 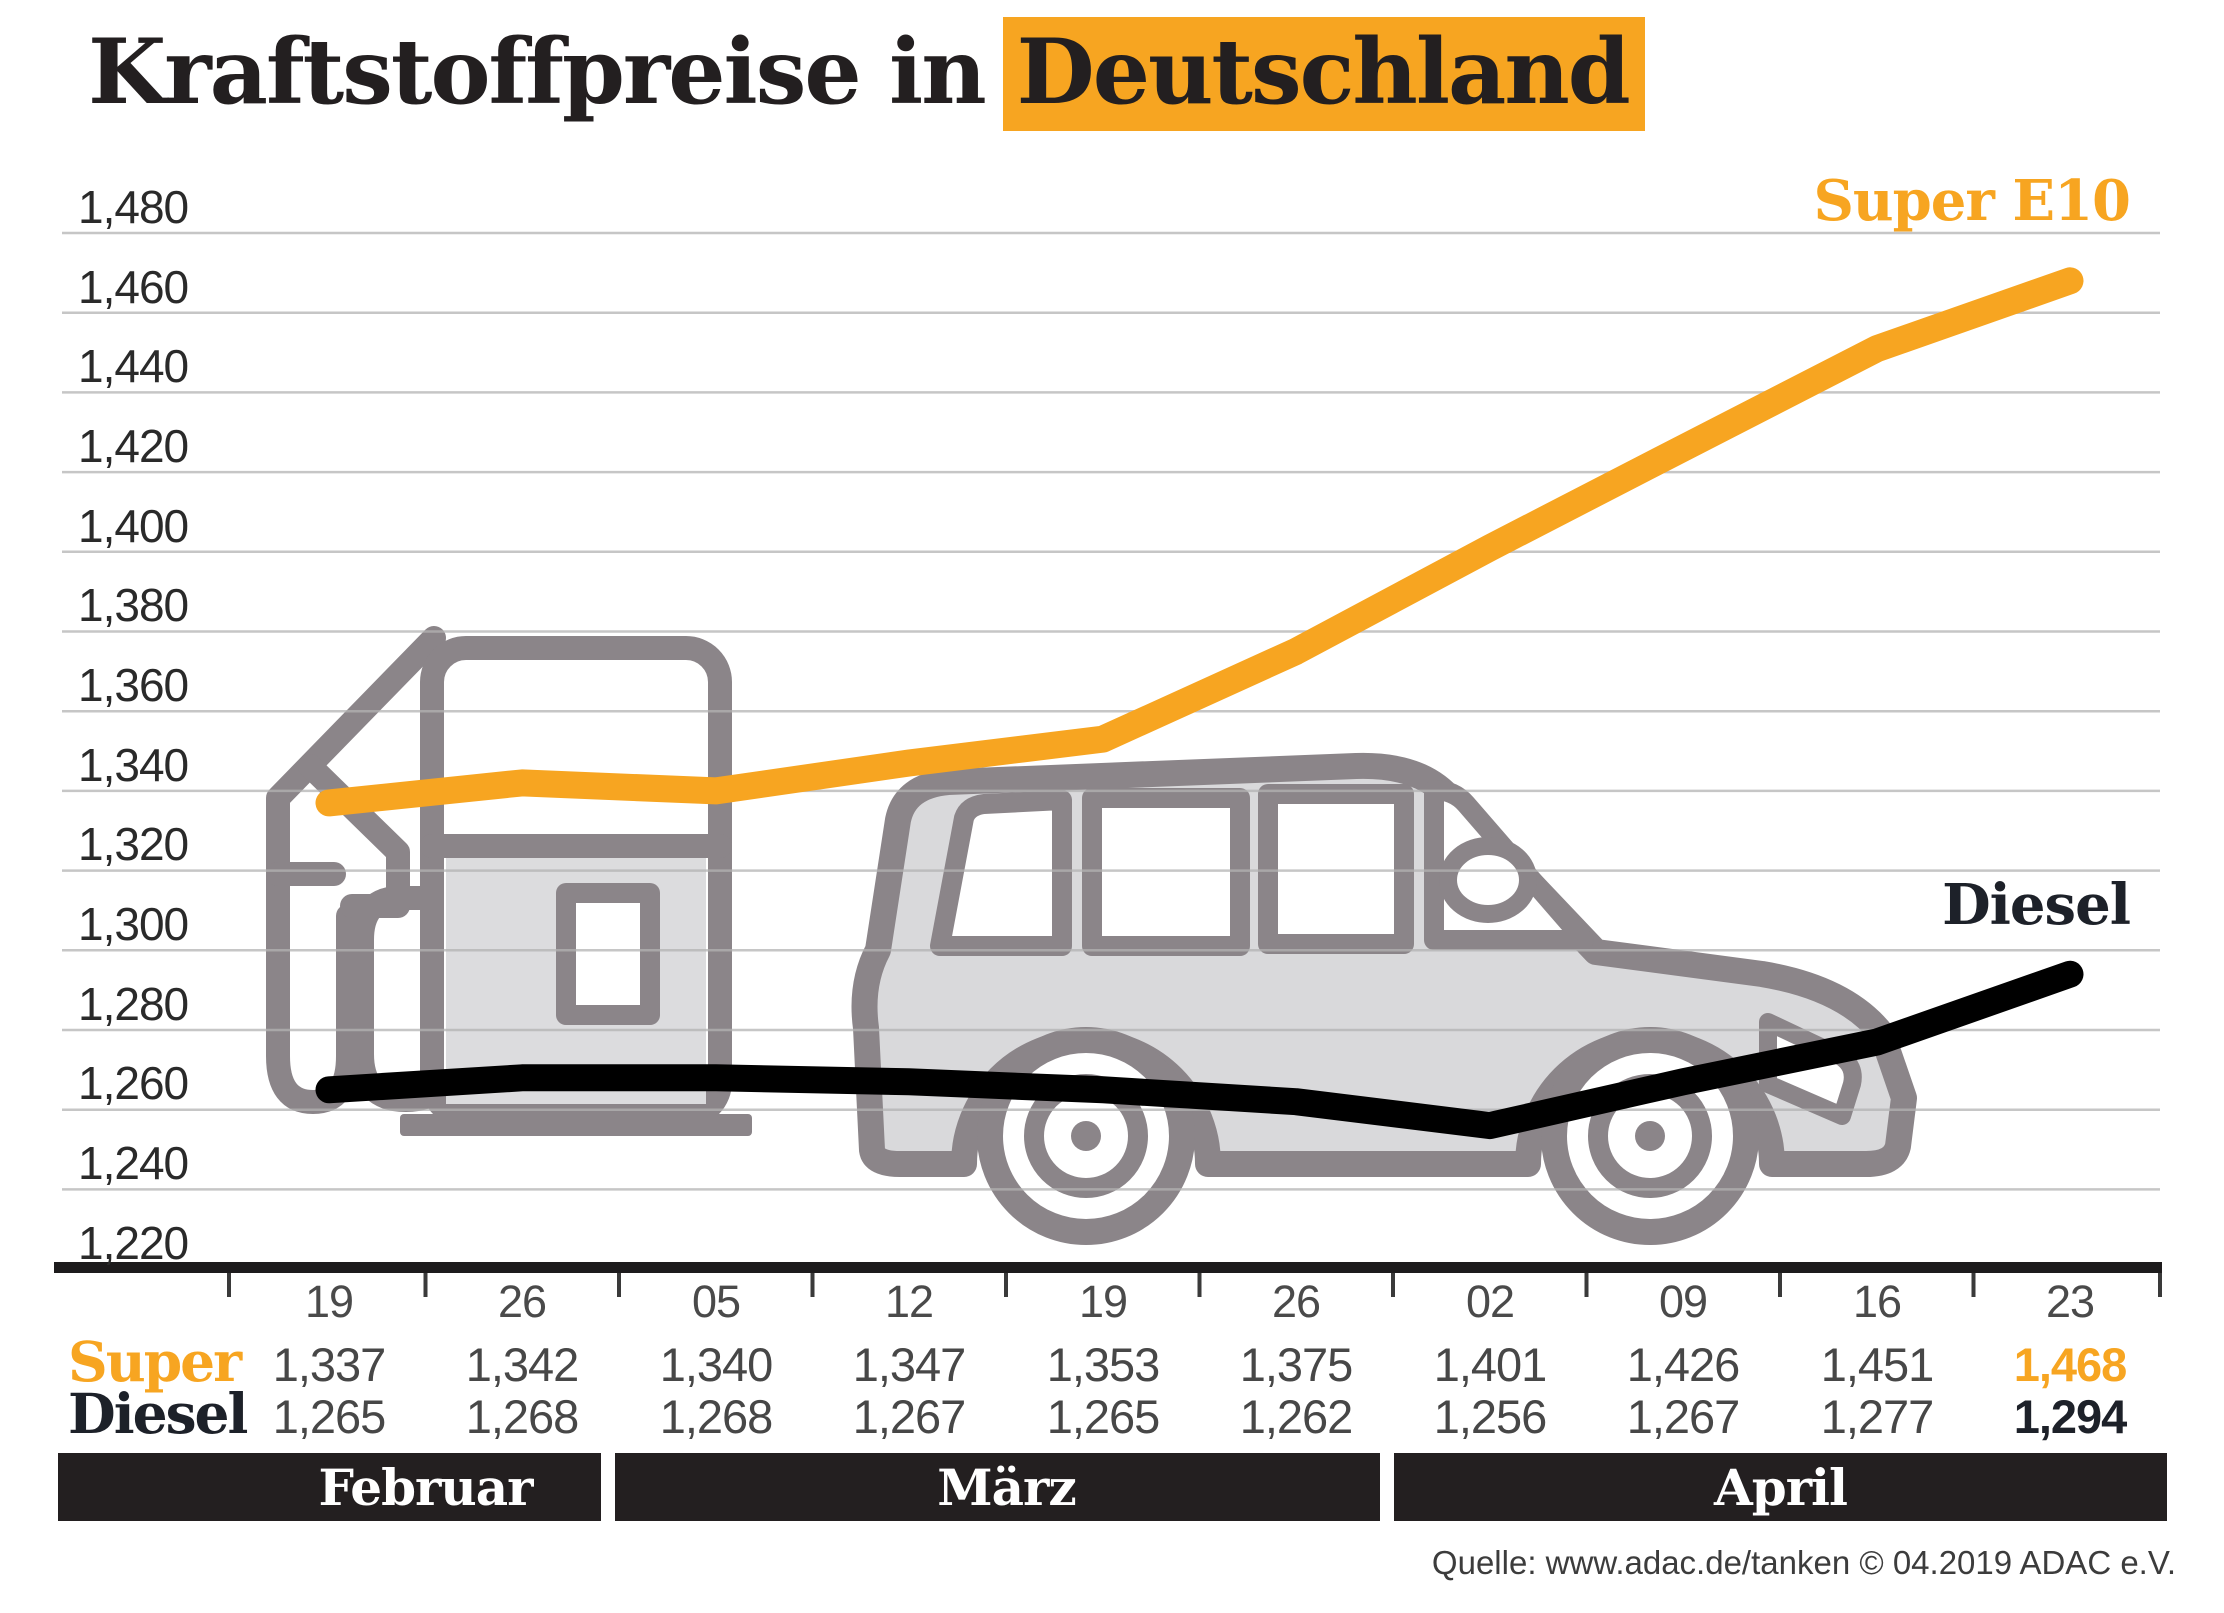 I want to click on car-window-mid1, so click(x=1166, y=872).